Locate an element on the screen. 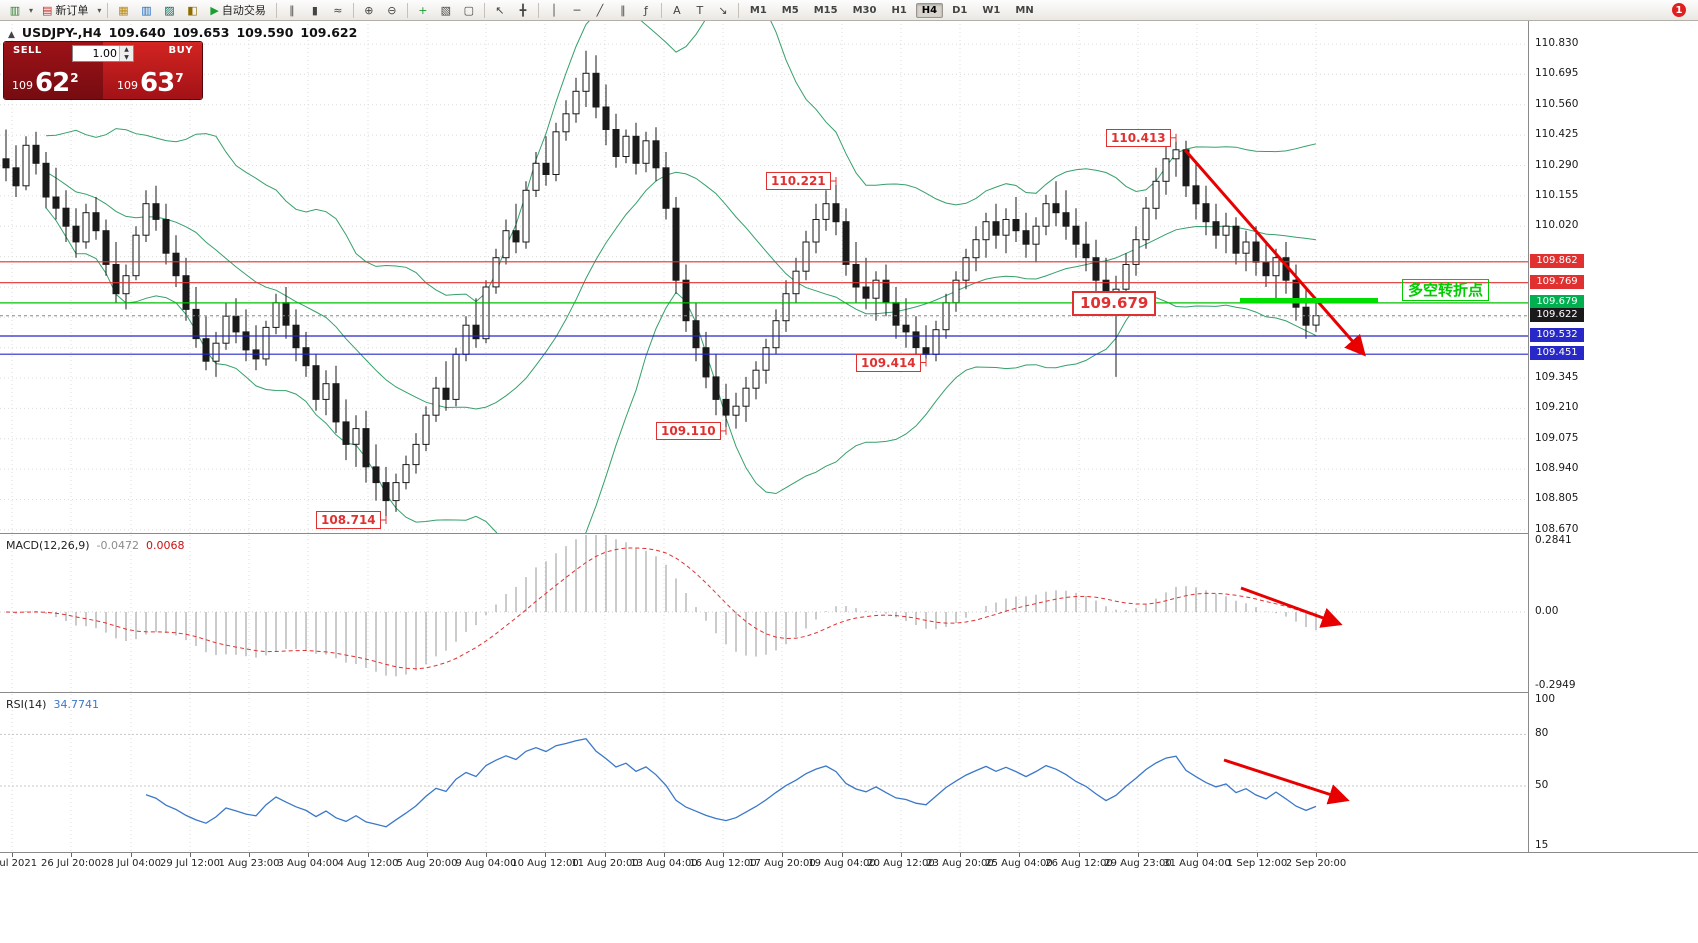 The width and height of the screenshot is (1698, 943). buy-button: BUY 109 63 7 is located at coordinates (152, 70).